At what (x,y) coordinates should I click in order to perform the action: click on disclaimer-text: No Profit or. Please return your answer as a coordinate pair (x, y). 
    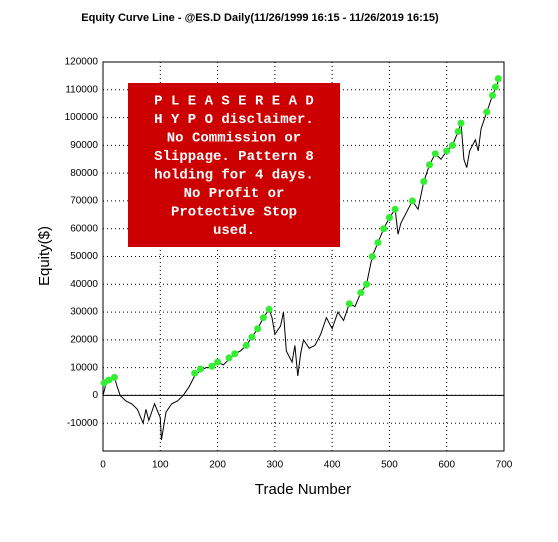
    Looking at the image, I should click on (234, 194).